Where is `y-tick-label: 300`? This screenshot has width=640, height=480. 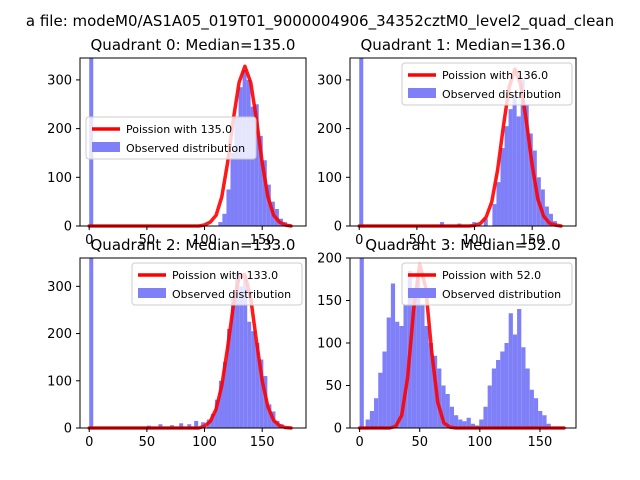 y-tick-label: 300 is located at coordinates (59, 80).